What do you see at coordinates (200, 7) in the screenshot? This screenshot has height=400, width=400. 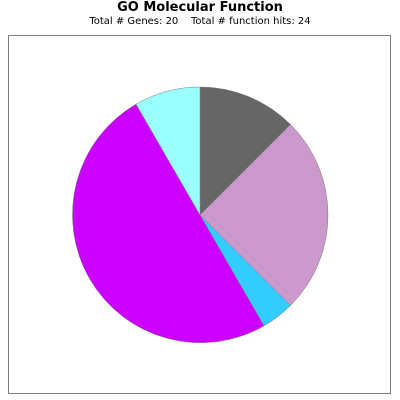 I see `chart-title: GO Molecular Function` at bounding box center [200, 7].